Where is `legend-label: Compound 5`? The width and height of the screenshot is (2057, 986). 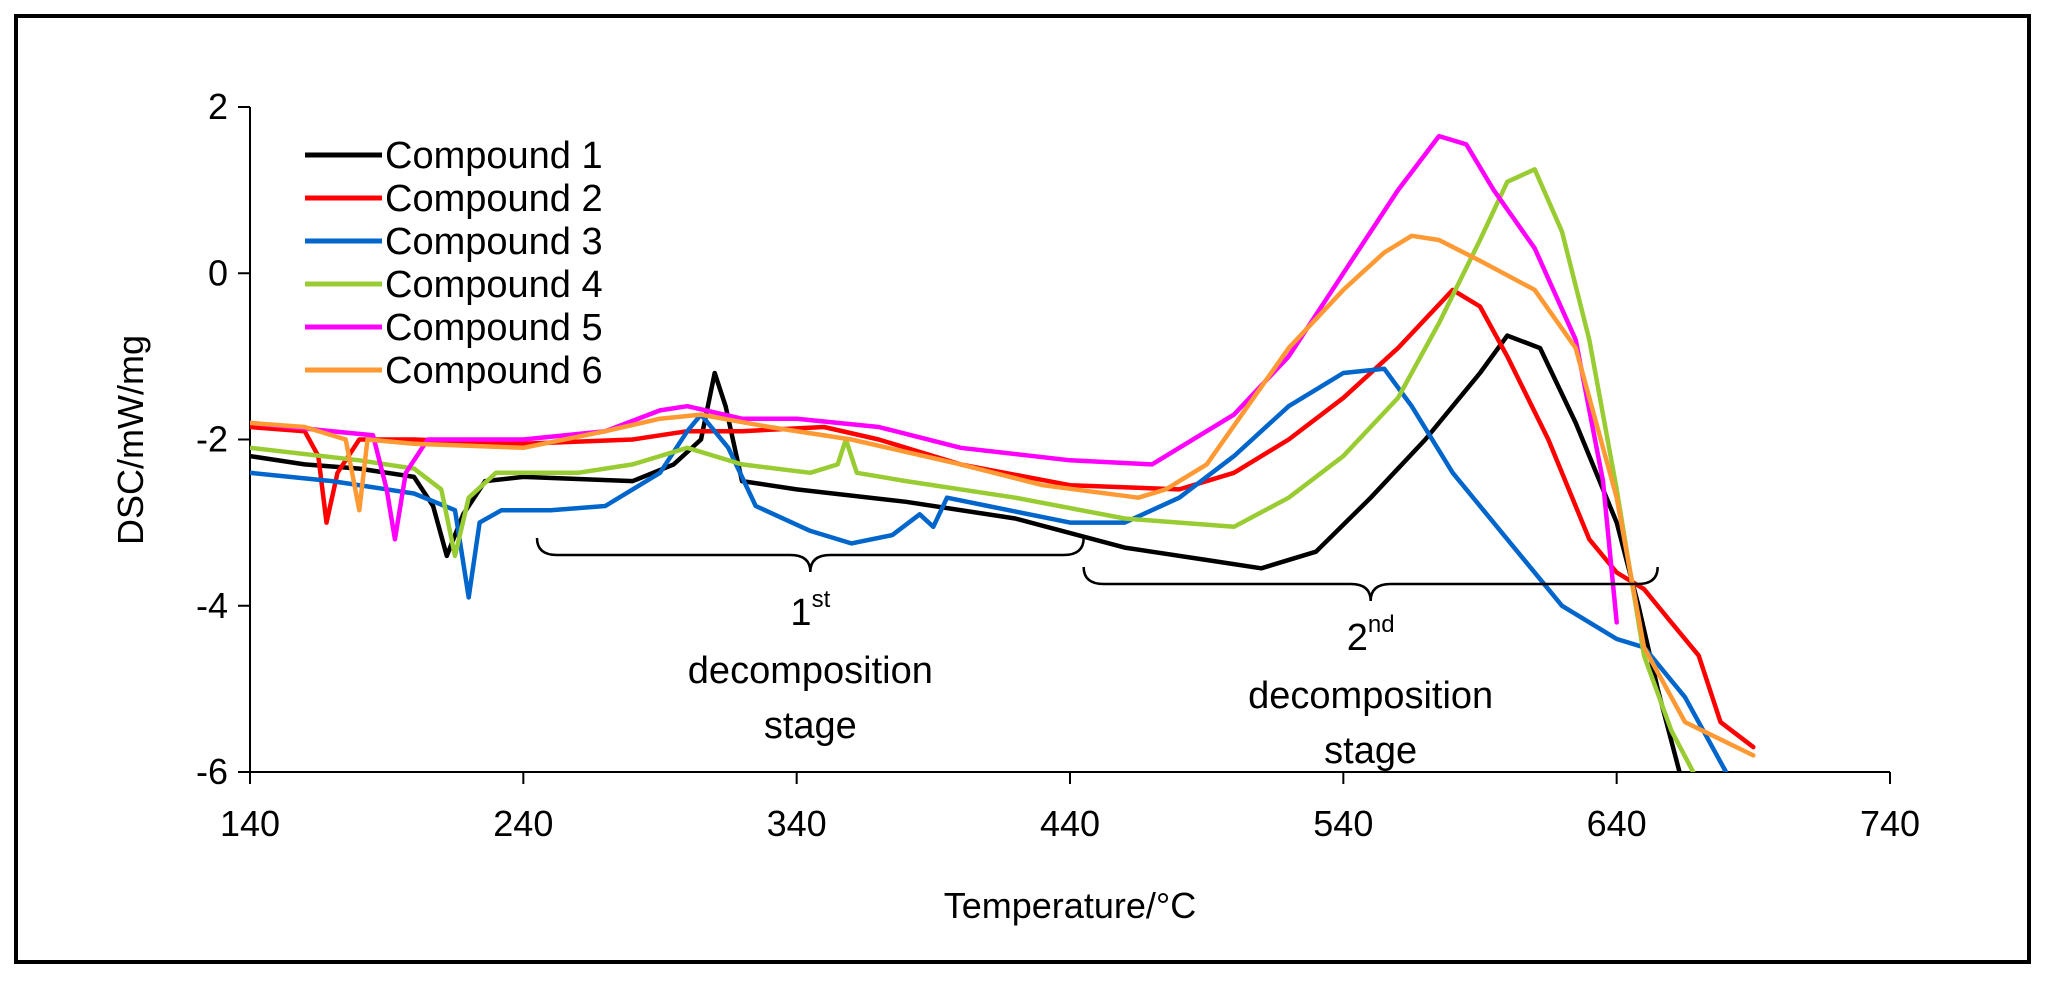 legend-label: Compound 5 is located at coordinates (494, 328).